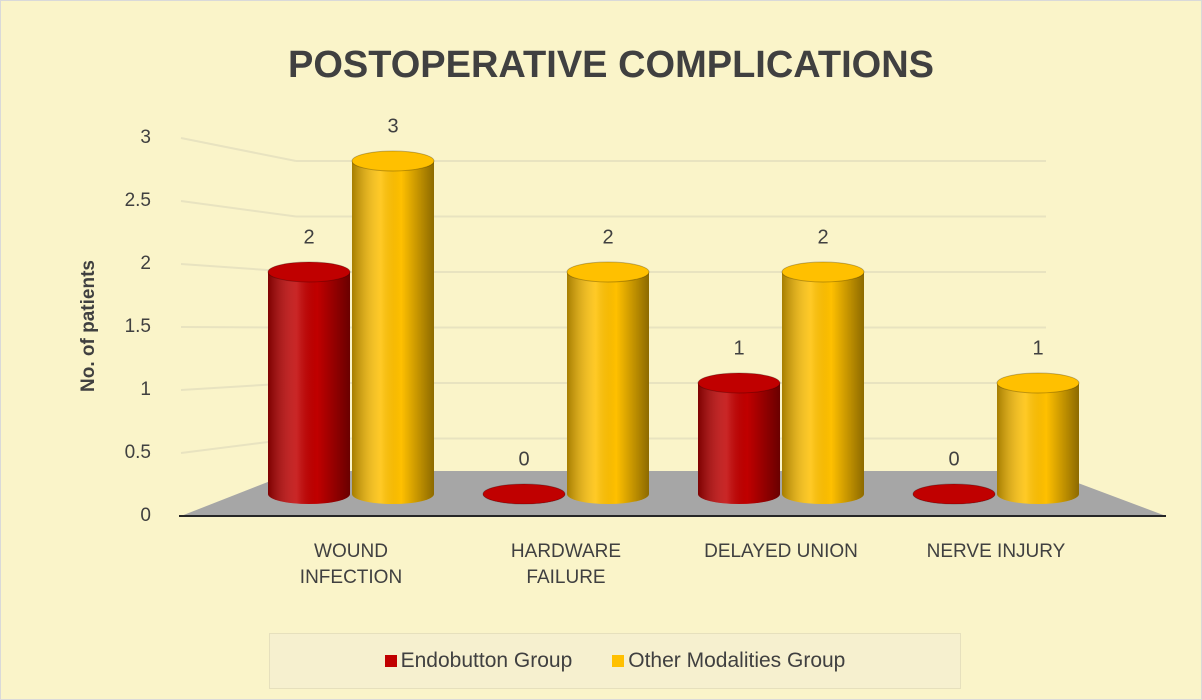 The width and height of the screenshot is (1202, 700). What do you see at coordinates (145, 263) in the screenshot?
I see `y-tick-label: 2` at bounding box center [145, 263].